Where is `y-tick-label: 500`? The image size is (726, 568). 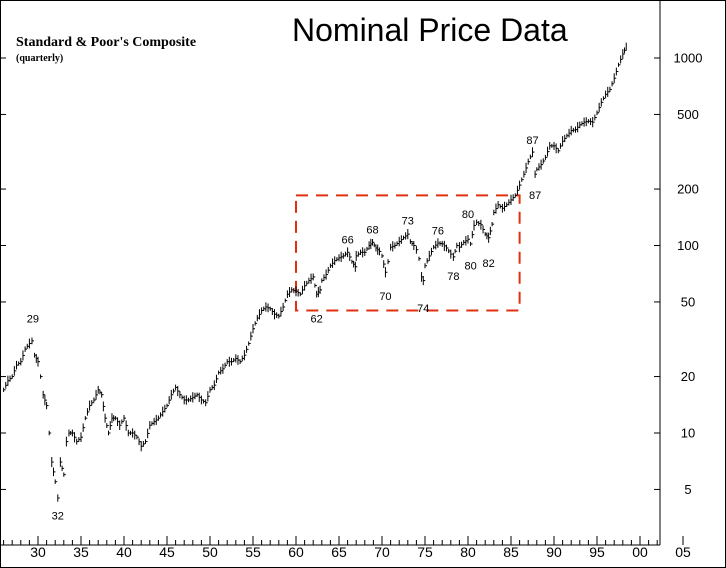 y-tick-label: 500 is located at coordinates (688, 114).